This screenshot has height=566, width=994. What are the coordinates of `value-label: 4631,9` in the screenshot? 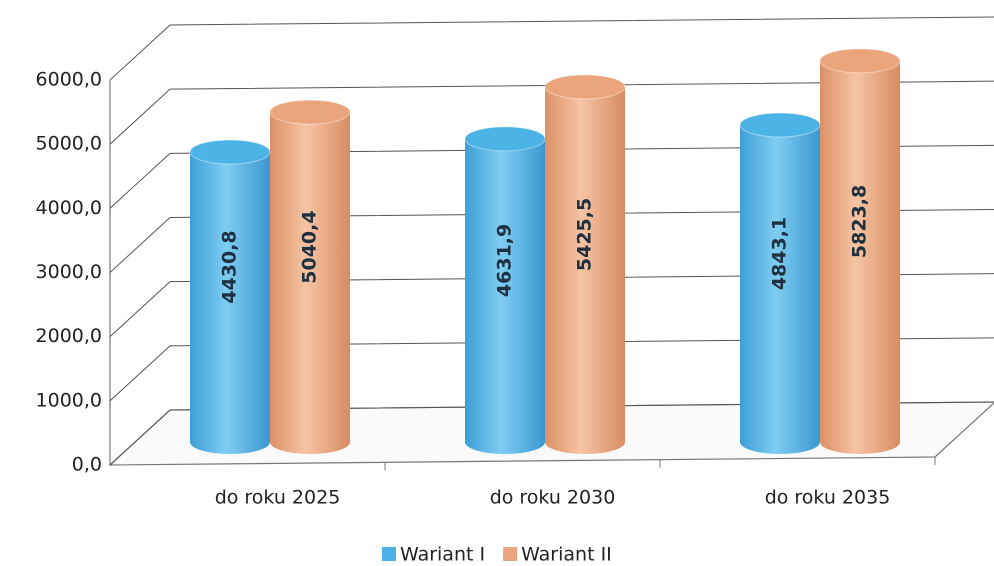 It's located at (505, 260).